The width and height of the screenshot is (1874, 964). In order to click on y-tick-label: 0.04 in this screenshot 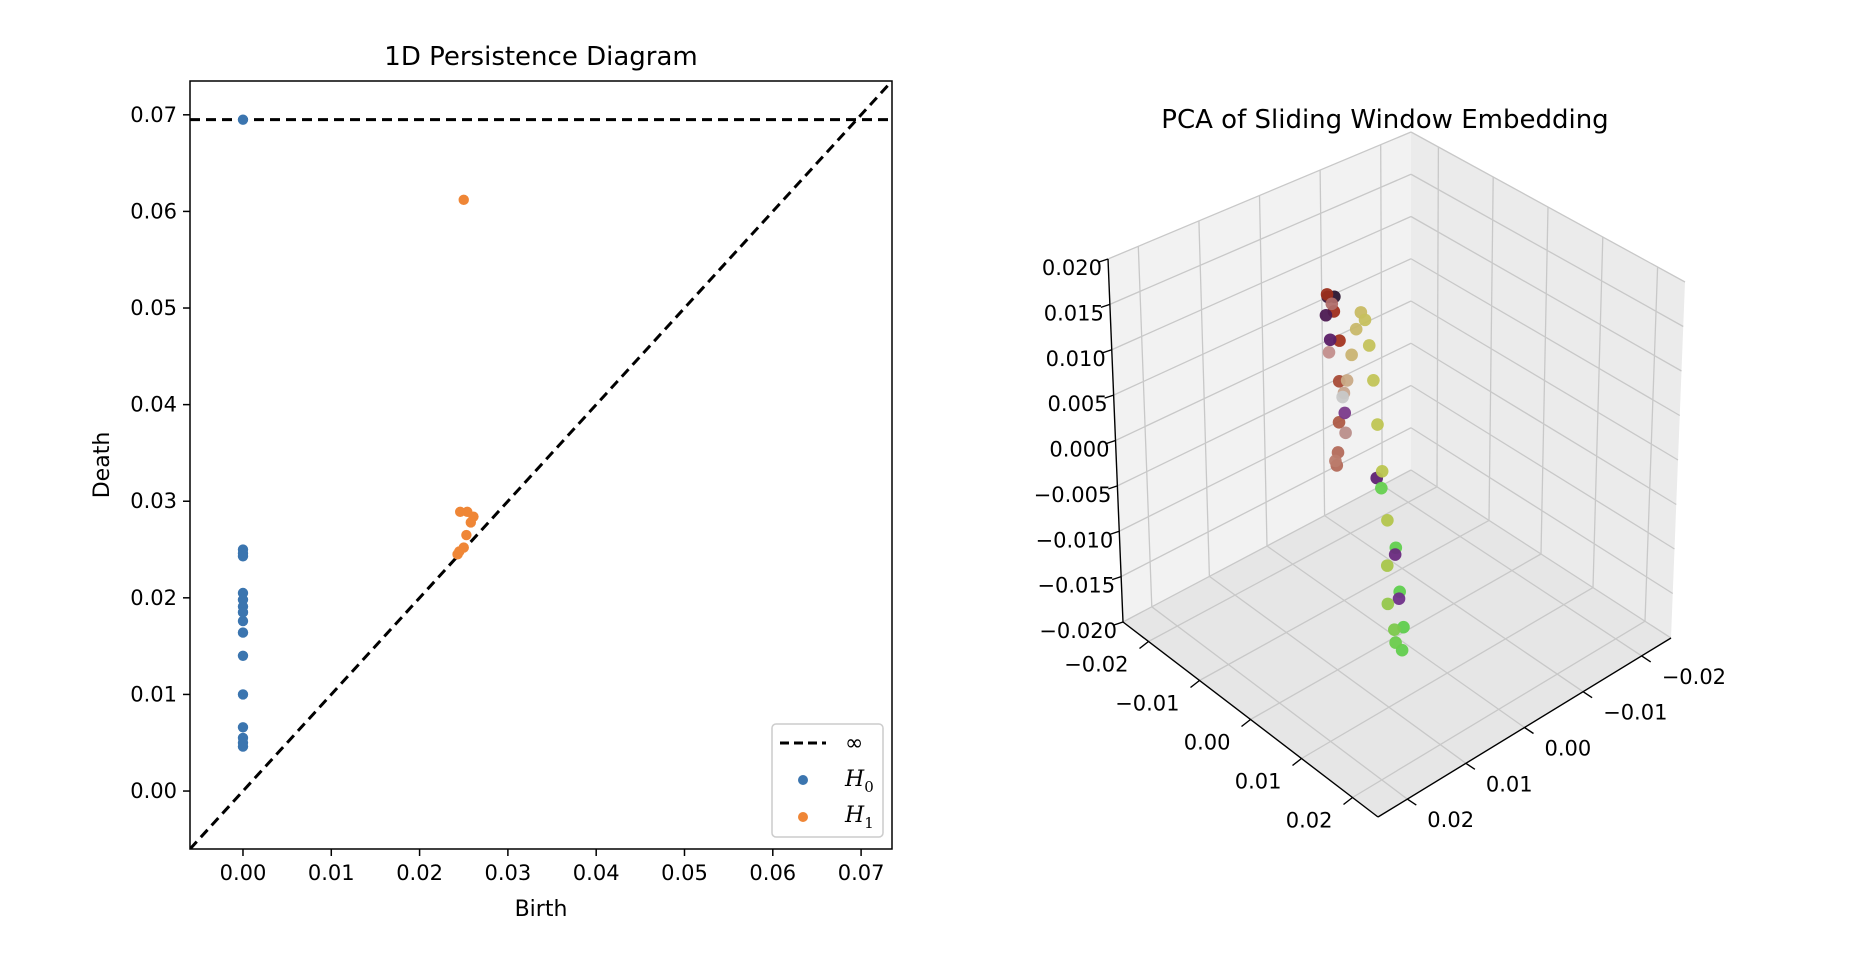, I will do `click(153, 405)`.